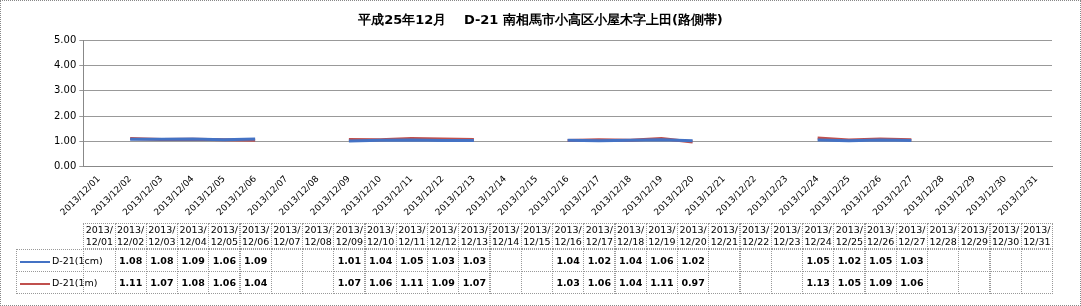 The image size is (1081, 306). Describe the element at coordinates (74, 283) in the screenshot. I see `legend-label: D-21(1m)` at that location.